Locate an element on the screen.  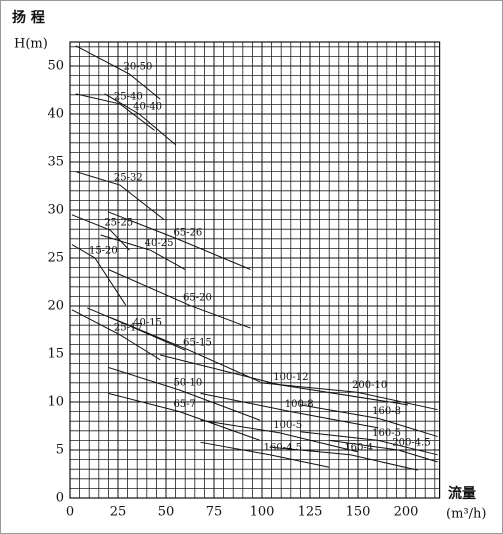
curve-label: 200-4.5 is located at coordinates (411, 443).